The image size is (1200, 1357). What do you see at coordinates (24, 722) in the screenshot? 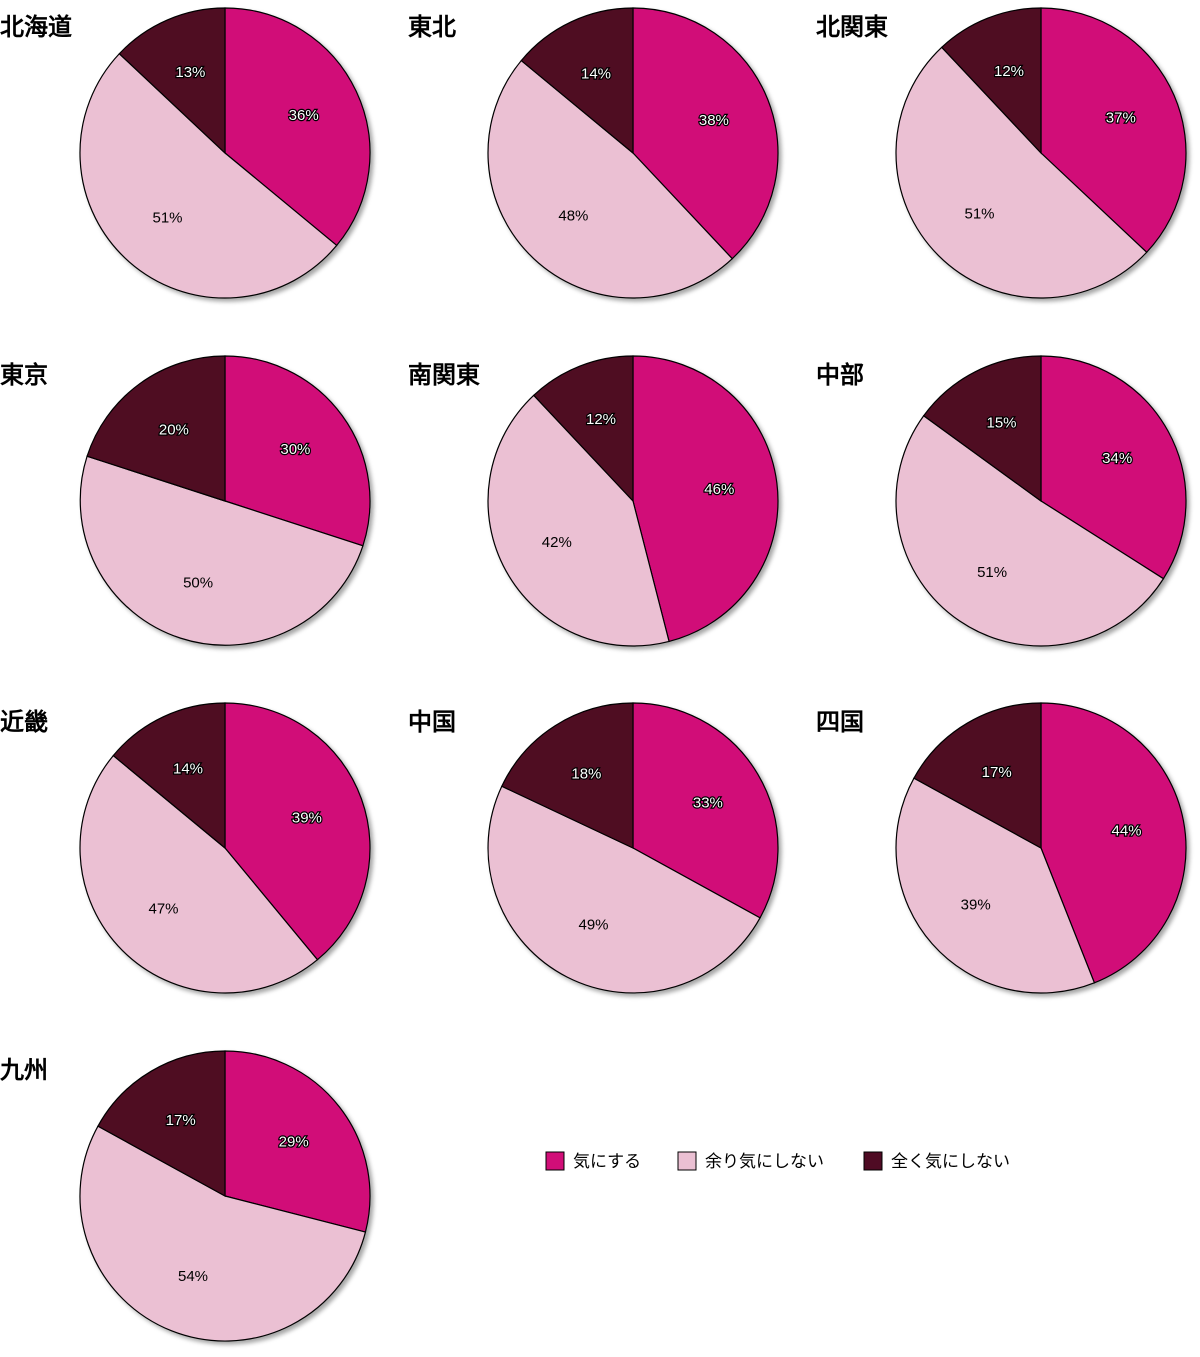
I see `chart-title: 近畿` at bounding box center [24, 722].